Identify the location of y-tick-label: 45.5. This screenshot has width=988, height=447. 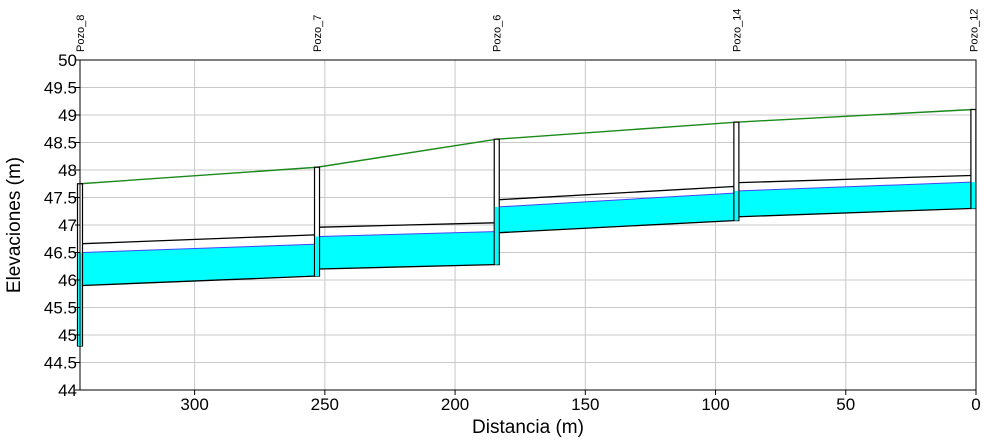
(60, 308).